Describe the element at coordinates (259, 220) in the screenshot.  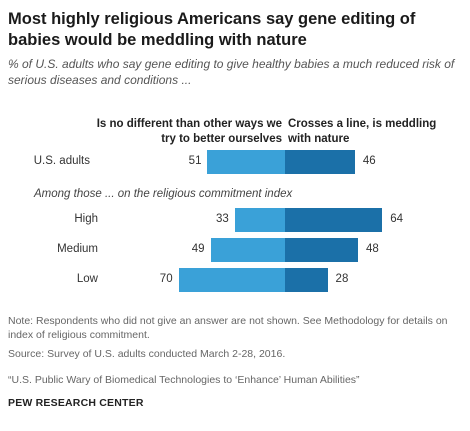
I see `bar-no-different-high` at that location.